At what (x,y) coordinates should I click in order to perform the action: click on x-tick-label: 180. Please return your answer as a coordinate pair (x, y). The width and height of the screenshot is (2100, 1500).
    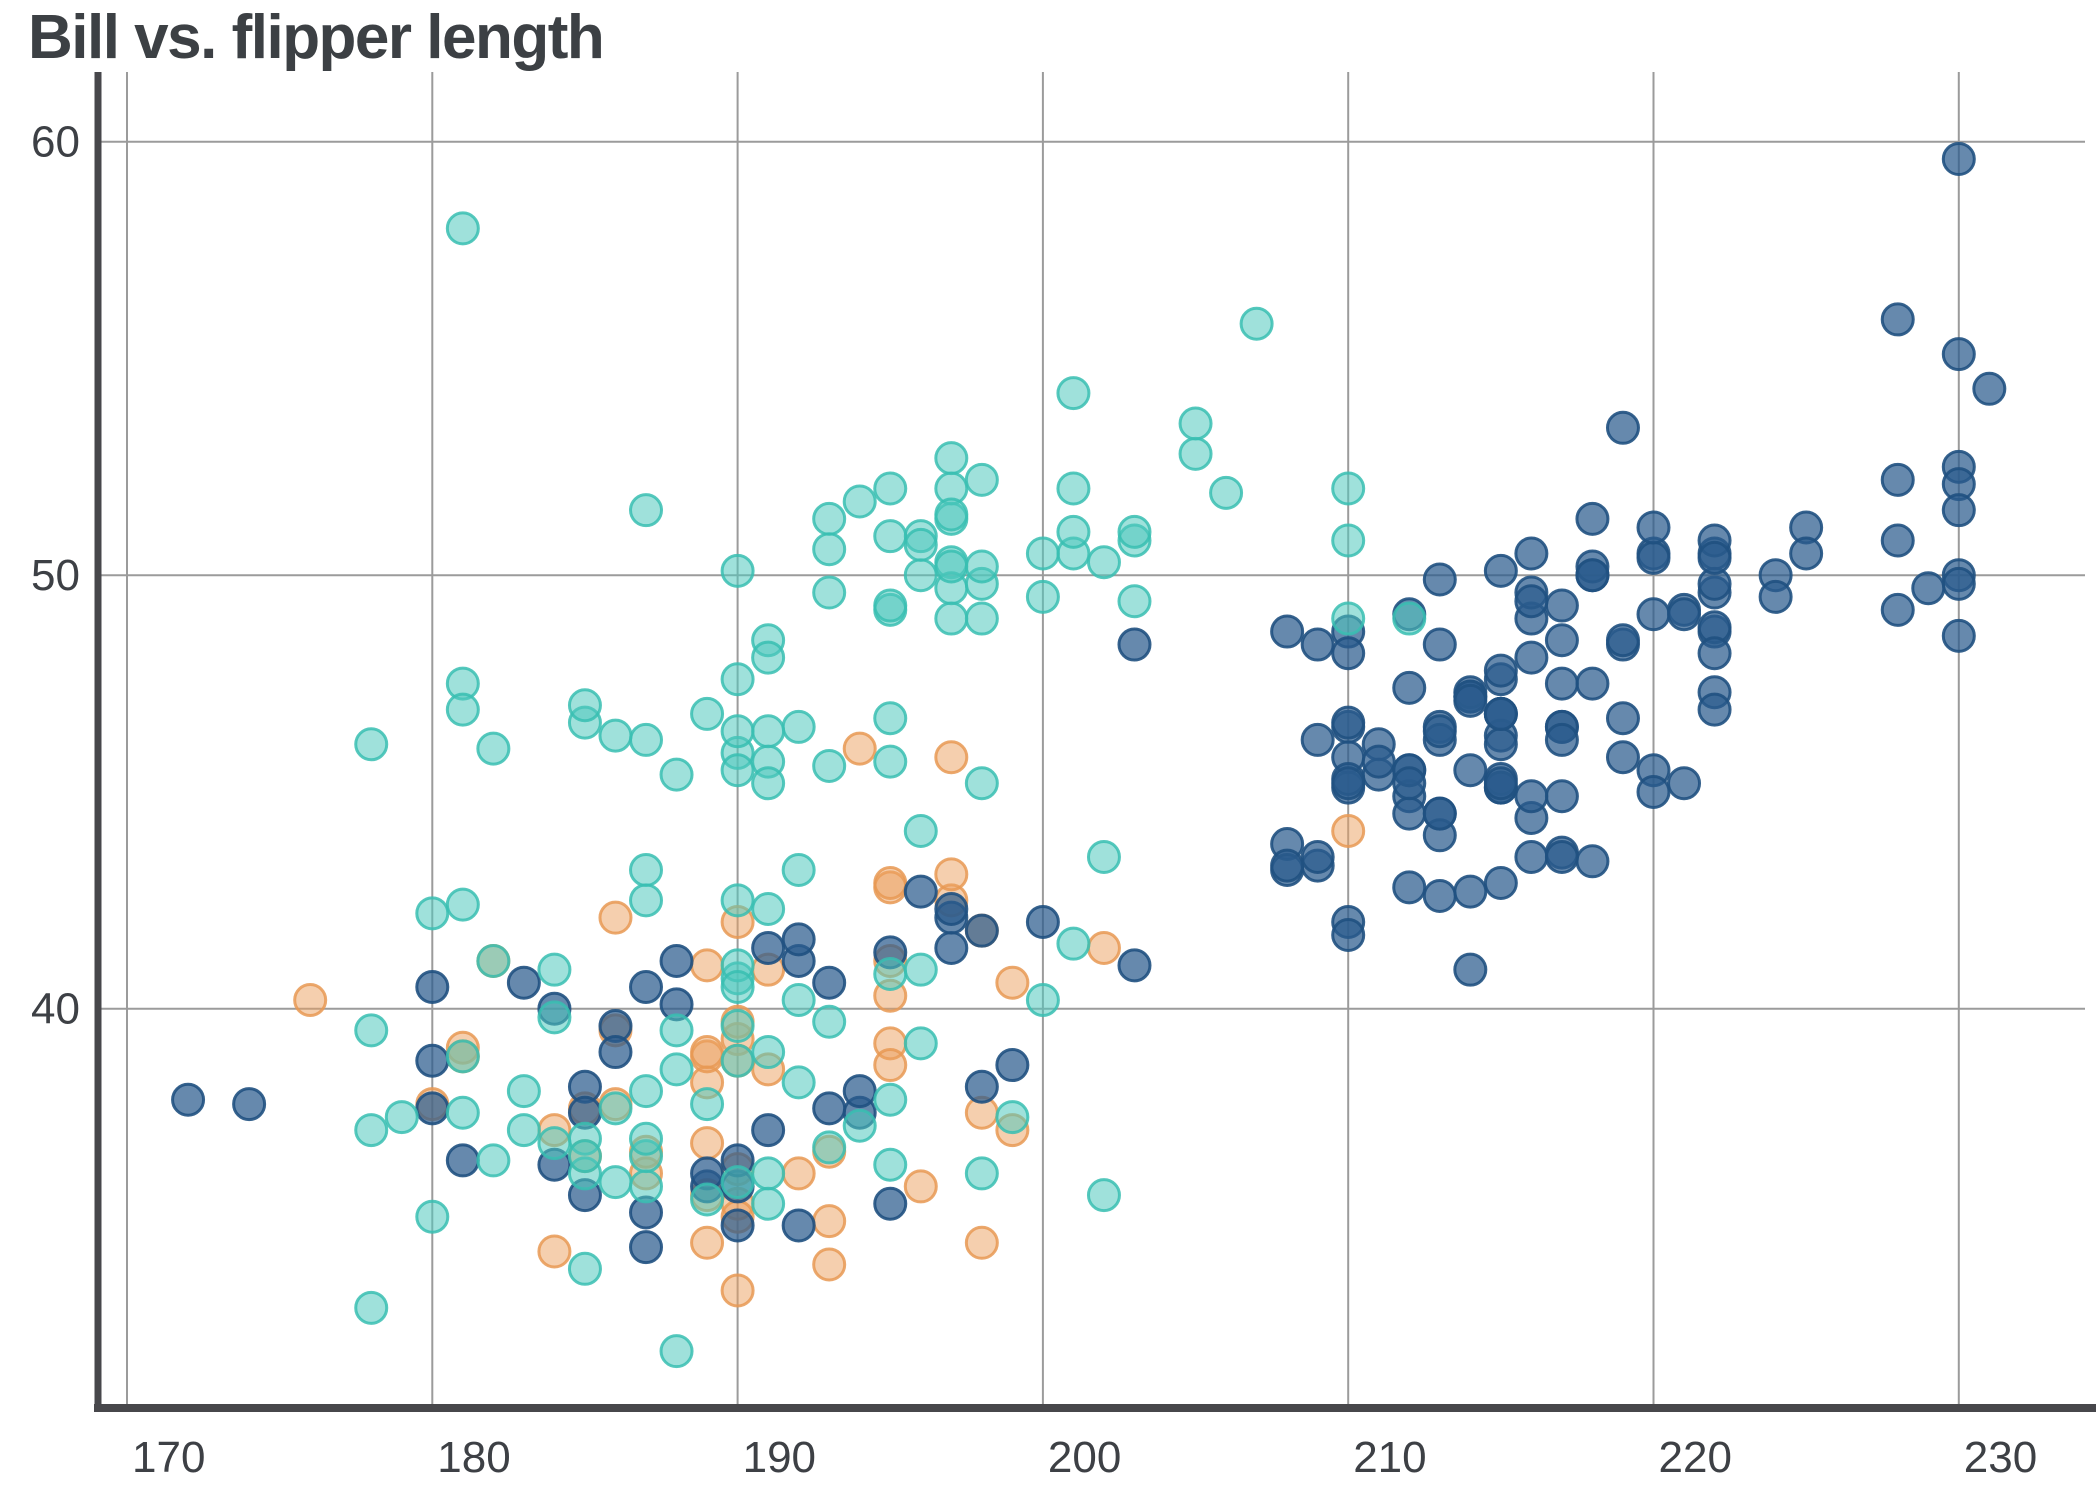
    Looking at the image, I should click on (473, 1457).